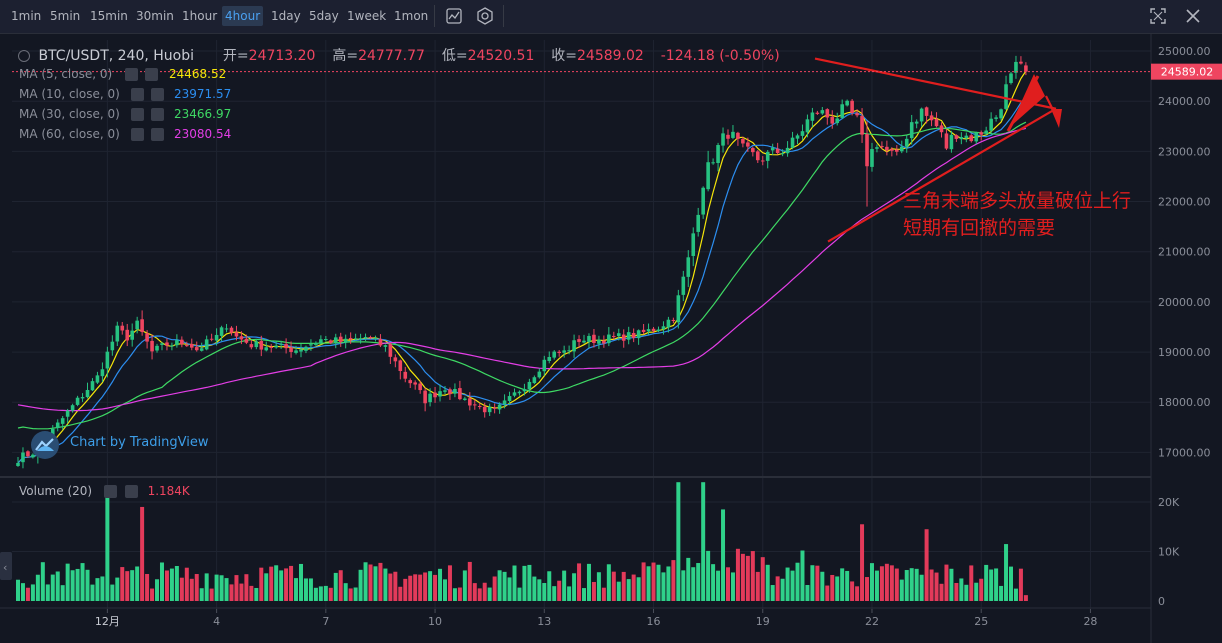 This screenshot has width=1222, height=643. What do you see at coordinates (243, 16) in the screenshot?
I see `timeframe-4hour: 4hour` at bounding box center [243, 16].